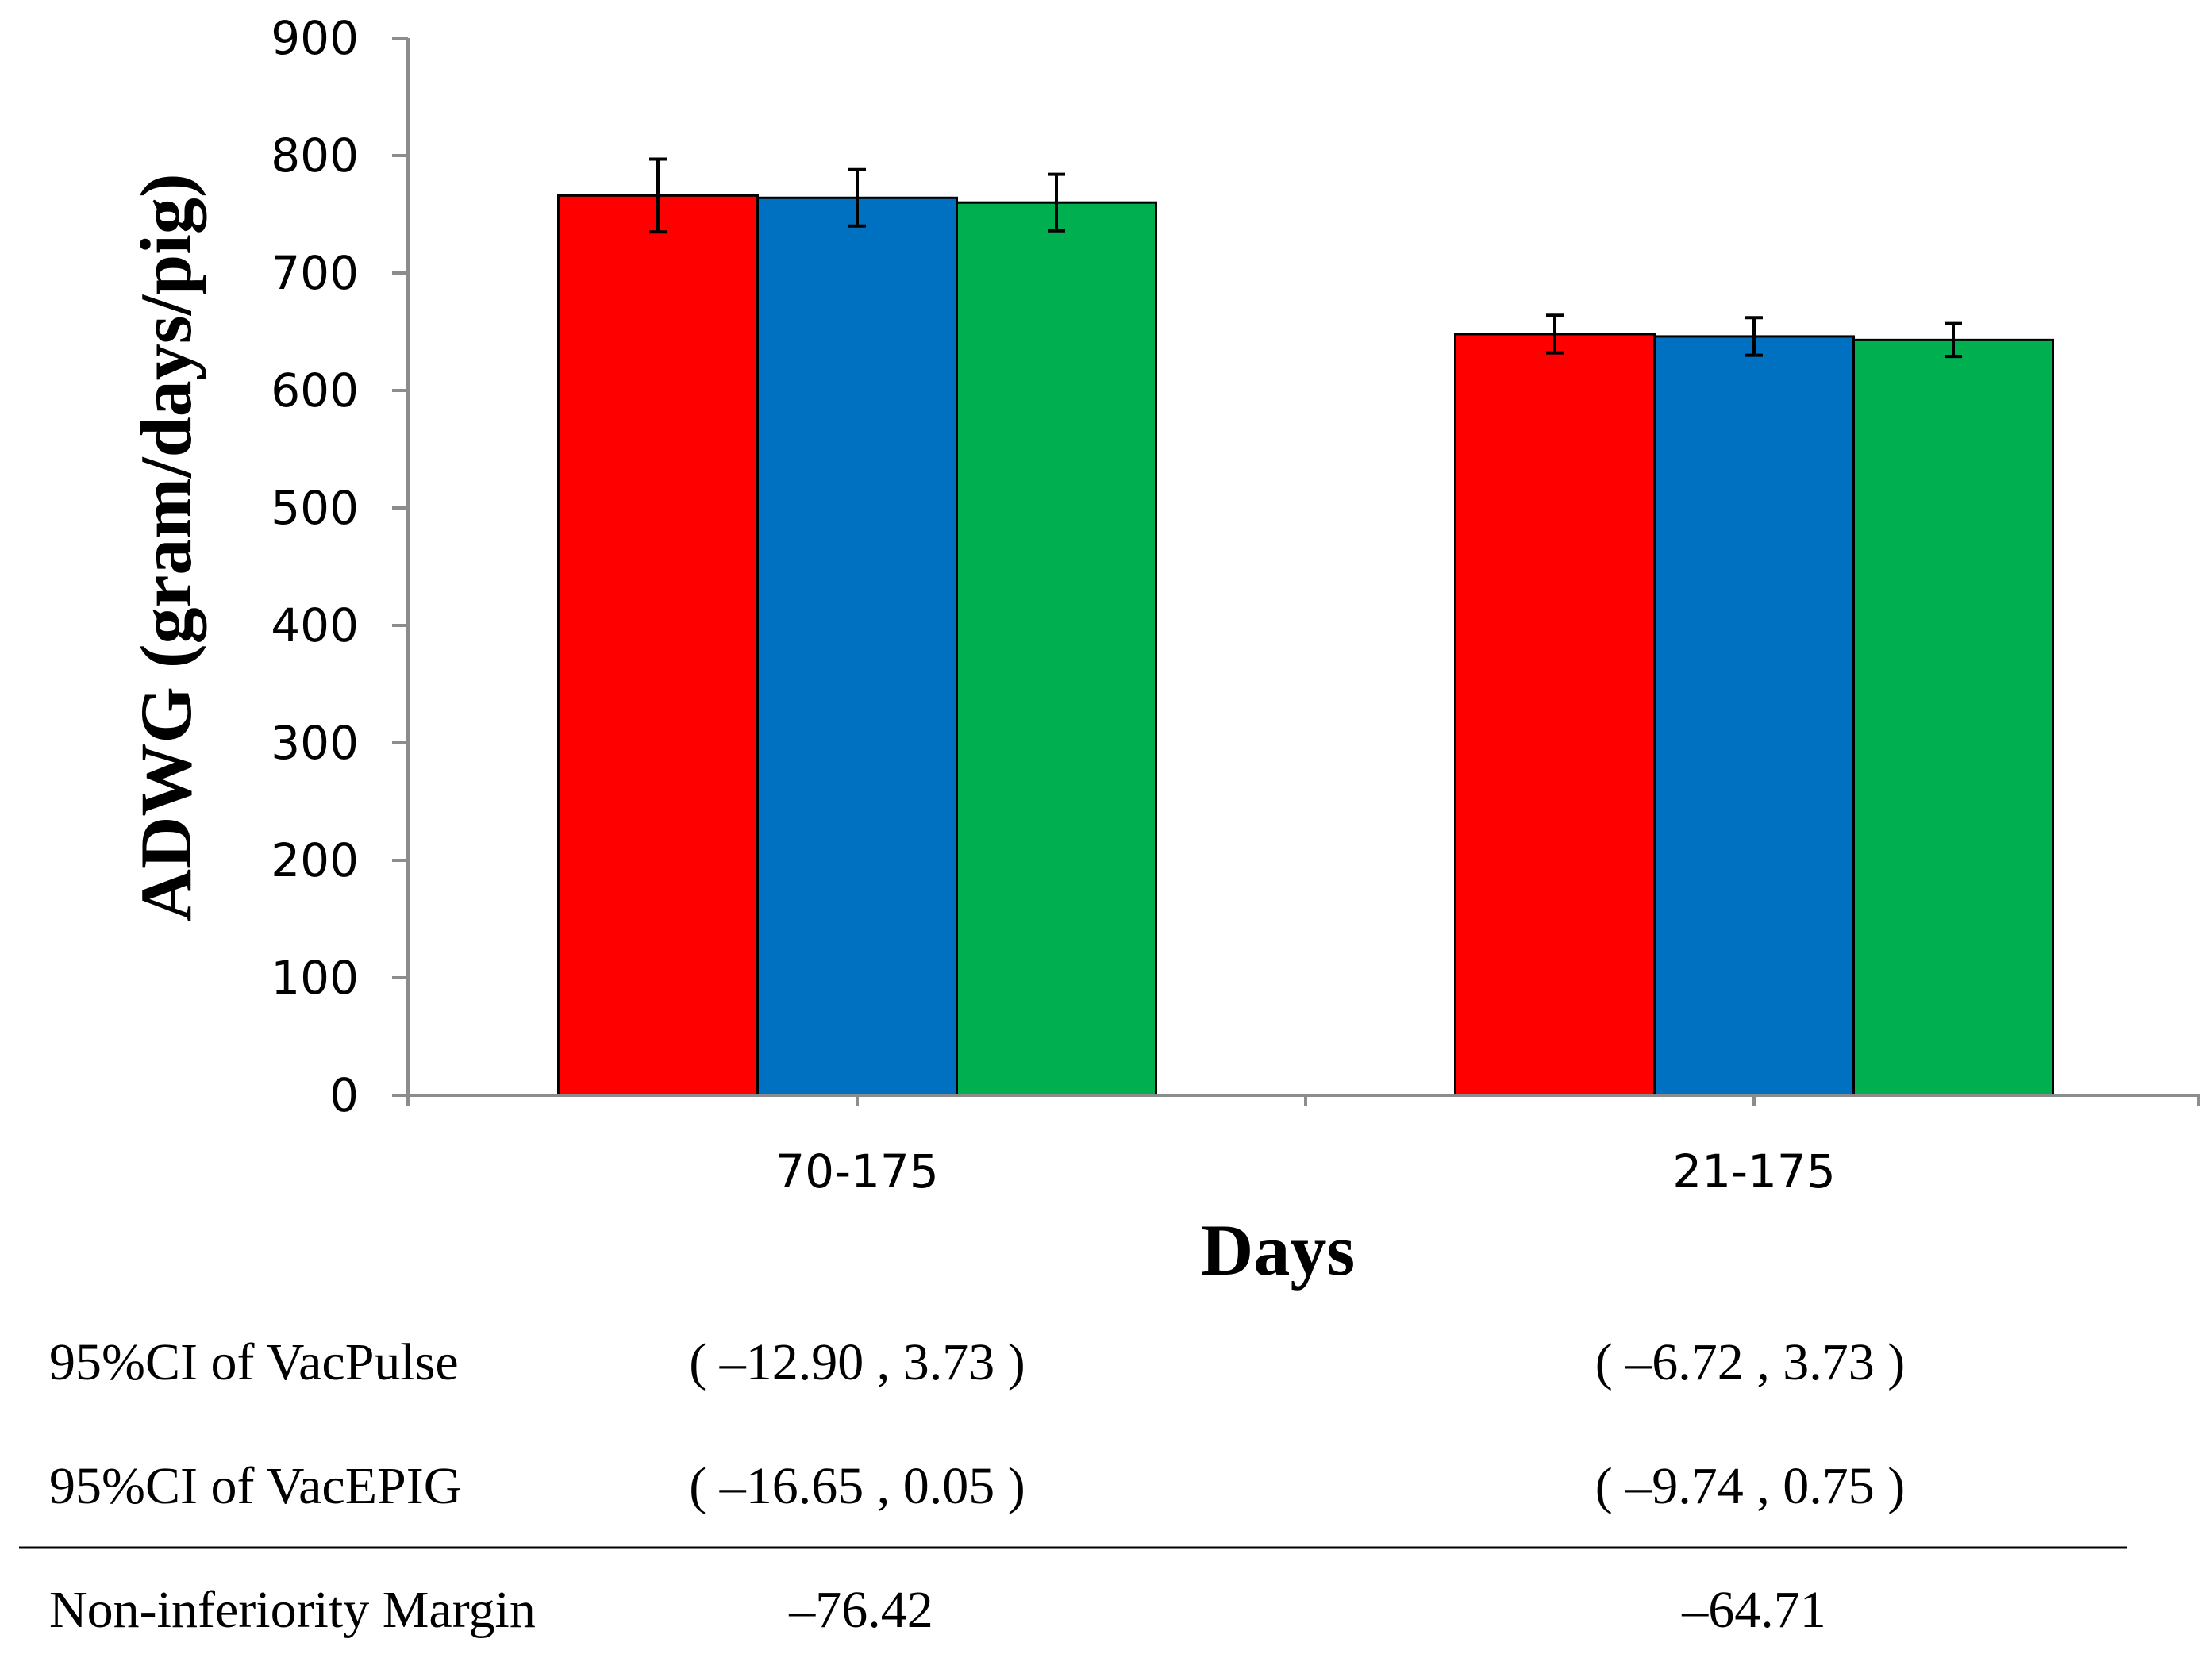  I want to click on y-tick-label-600: 600, so click(315, 390).